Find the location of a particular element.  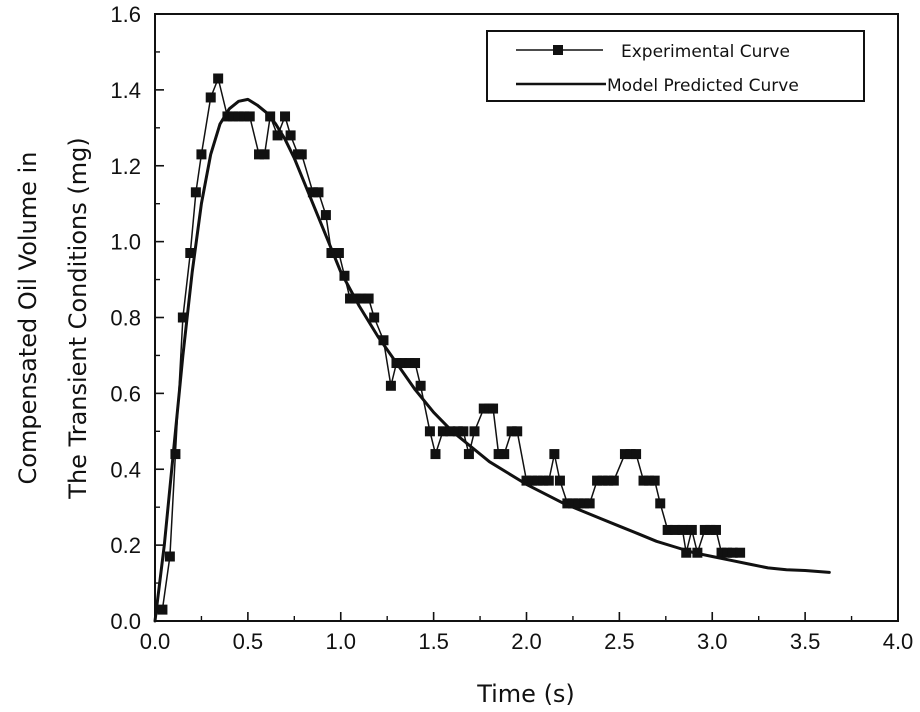

y-tick-label: 0.6 is located at coordinates (125, 393).